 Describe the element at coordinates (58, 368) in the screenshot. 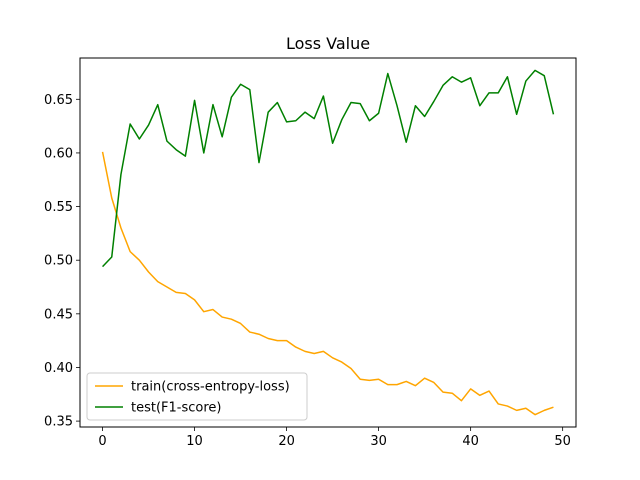

I see `y-tick-label: 0.40` at that location.